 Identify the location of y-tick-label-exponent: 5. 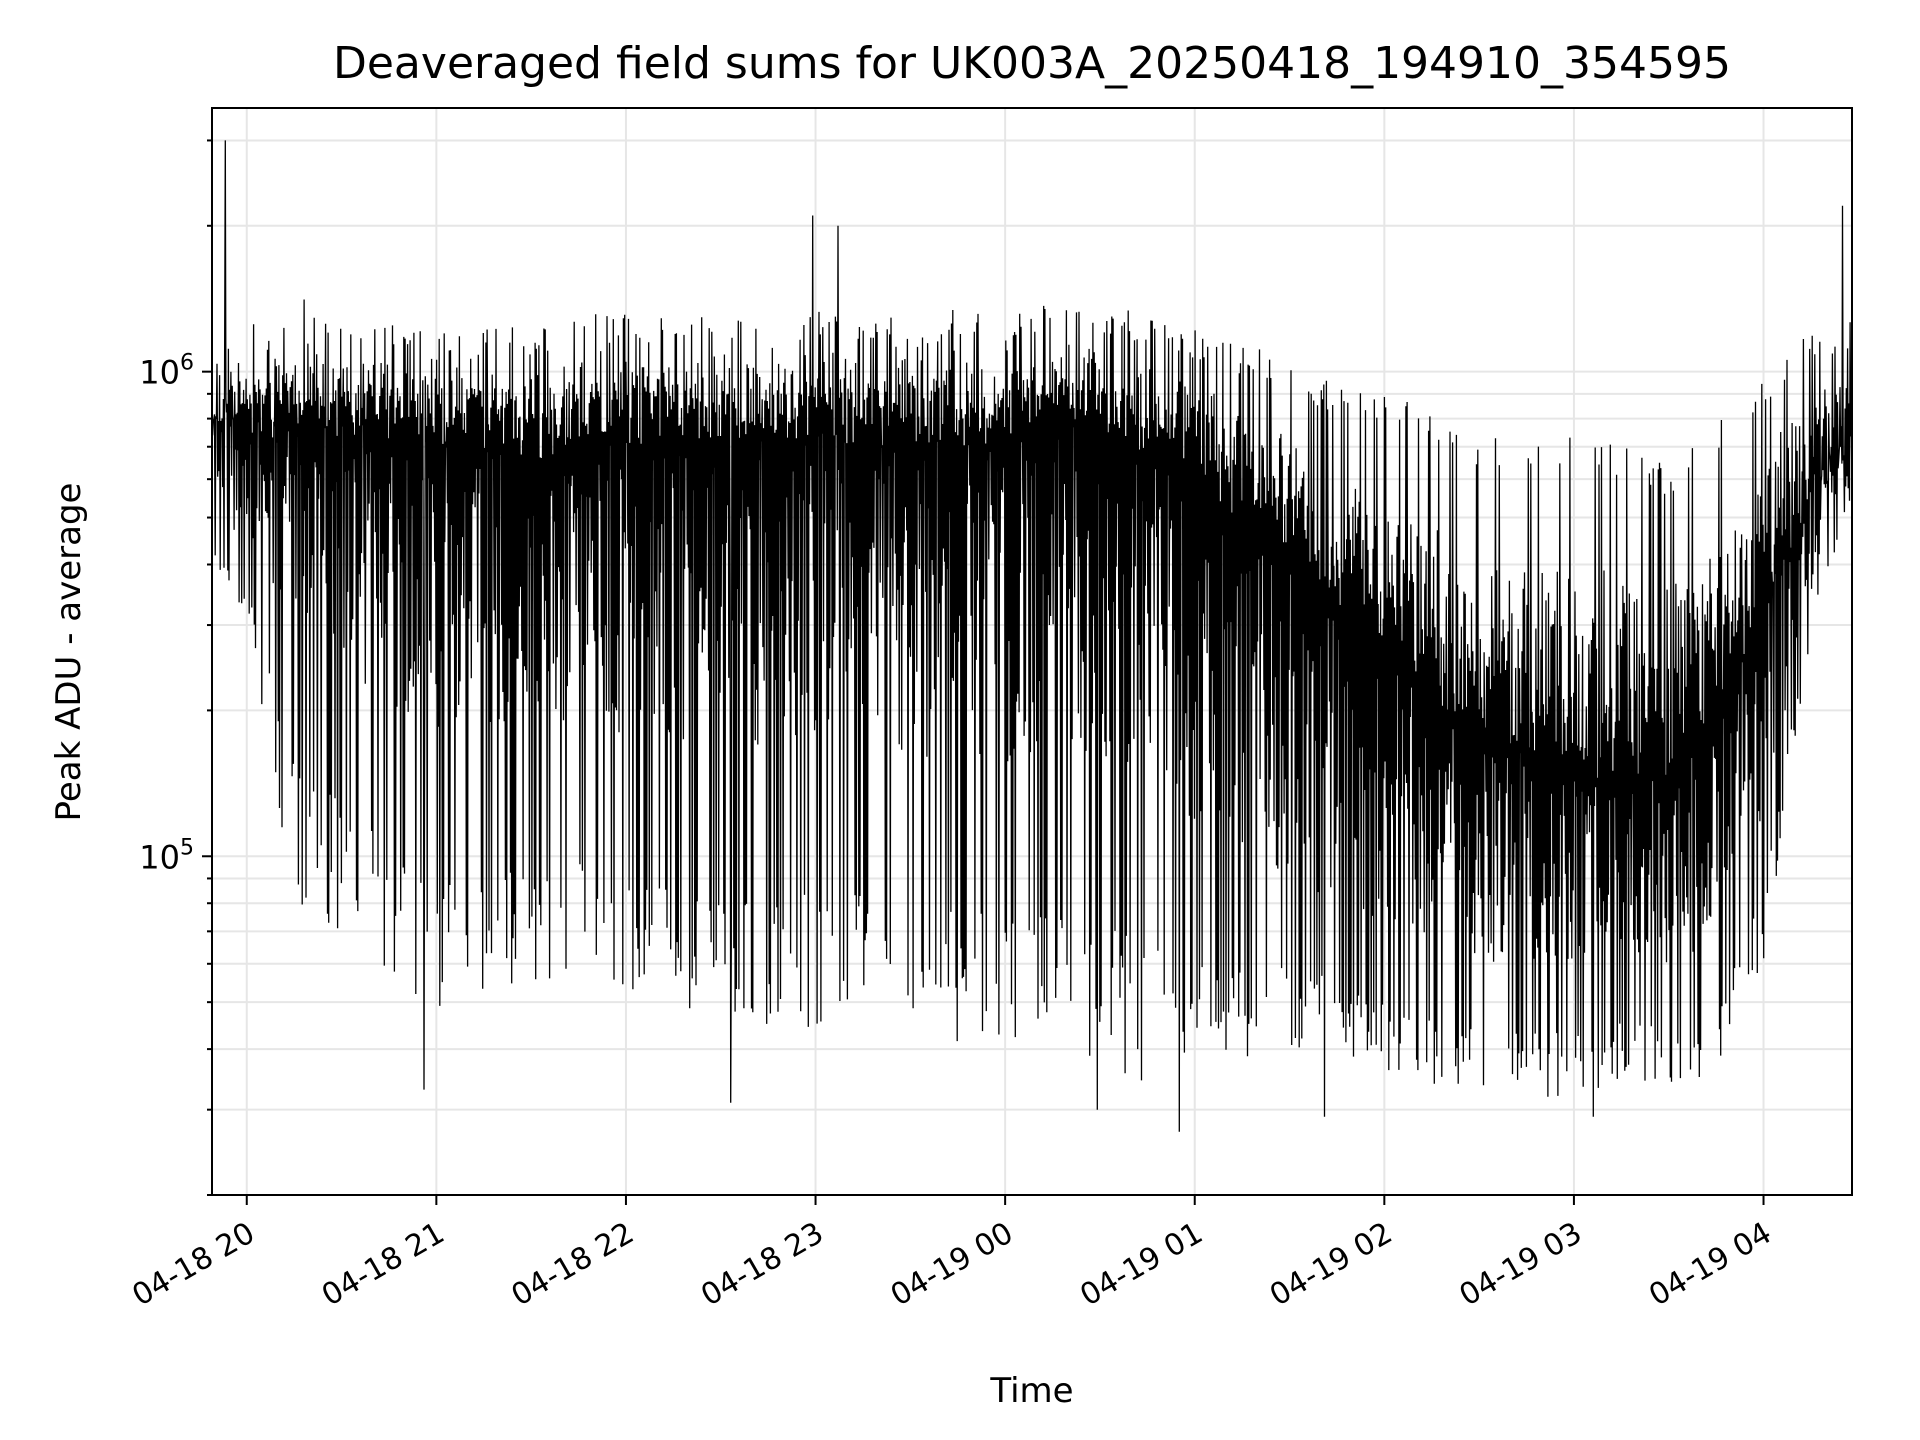
(187, 847).